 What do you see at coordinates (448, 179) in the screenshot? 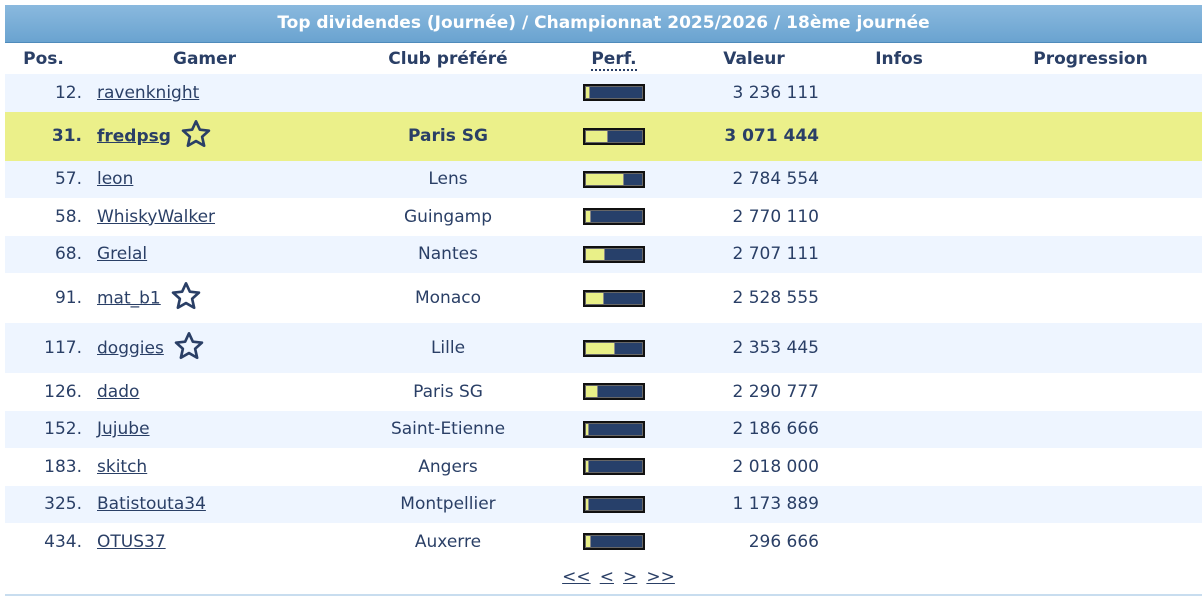
I see `club: Lens` at bounding box center [448, 179].